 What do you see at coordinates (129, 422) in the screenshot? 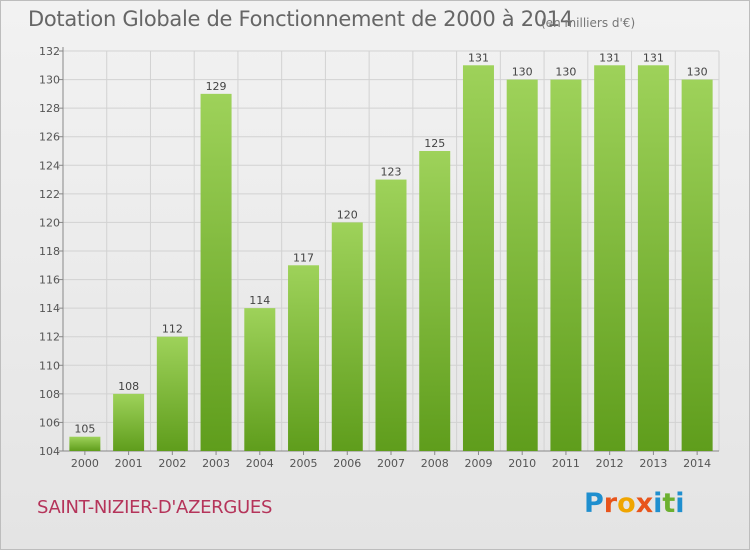
I see `bar-2001` at bounding box center [129, 422].